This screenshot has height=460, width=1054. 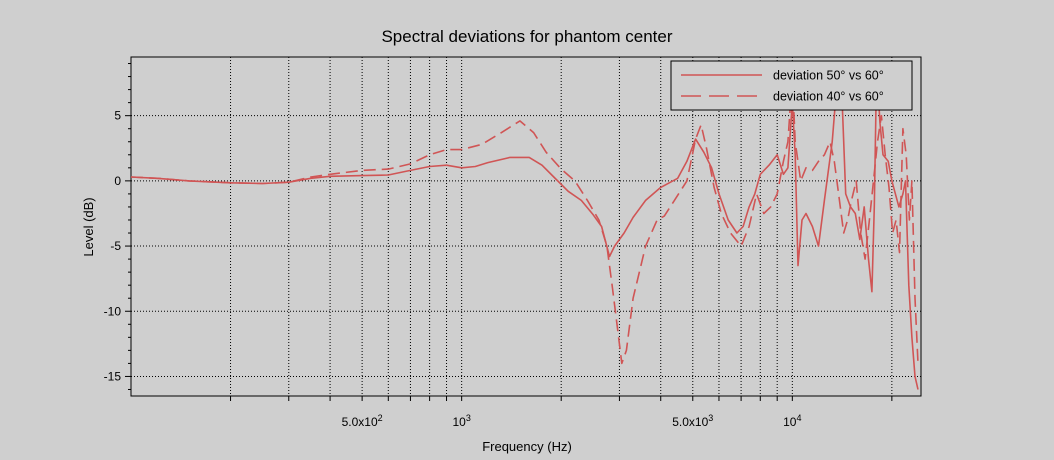 I want to click on x-axis-ticks: 5.0x10² 10³ 5.0x10³ 10⁴, so click(x=561, y=412).